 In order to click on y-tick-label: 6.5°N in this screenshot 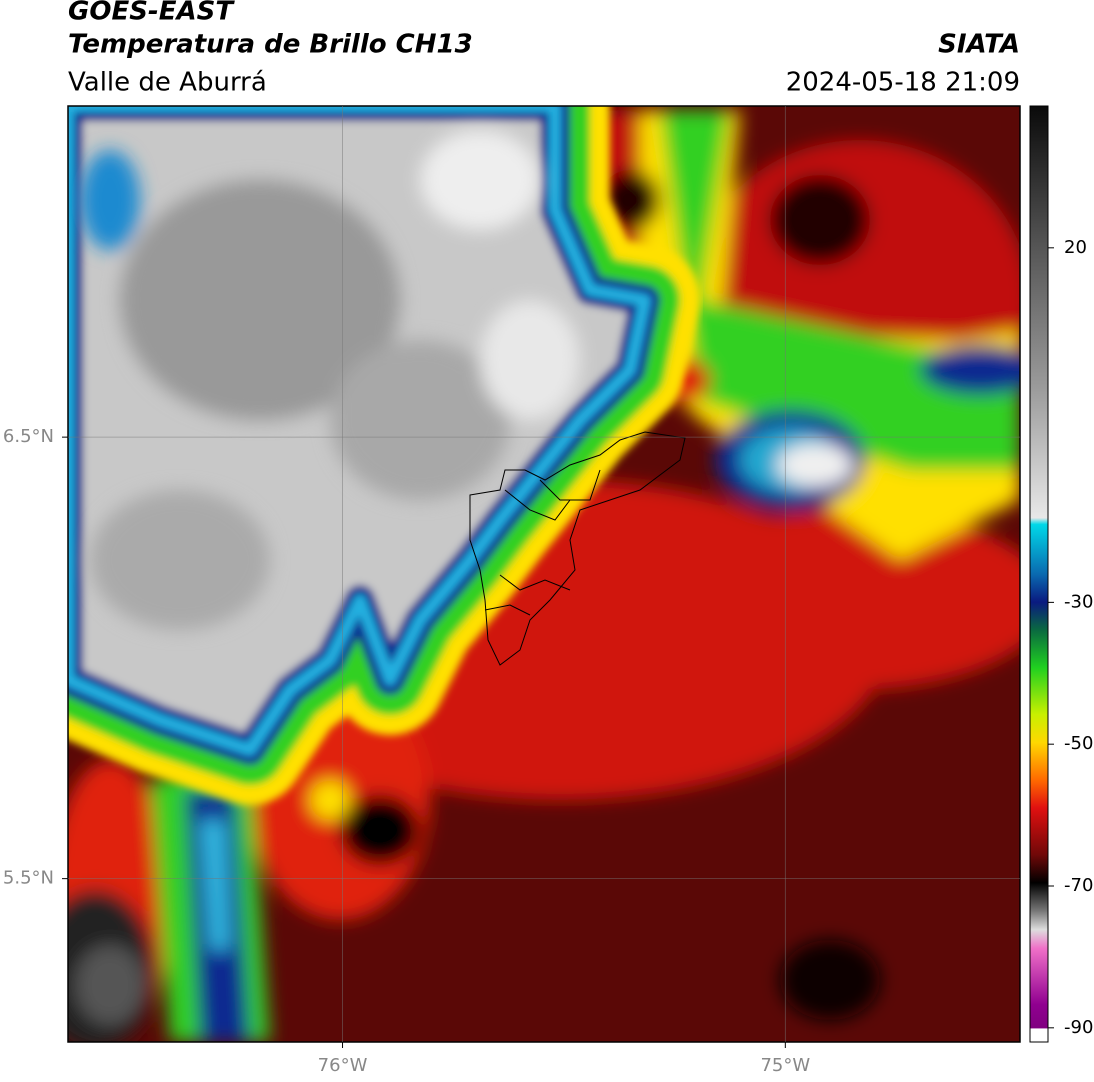, I will do `click(28, 436)`.